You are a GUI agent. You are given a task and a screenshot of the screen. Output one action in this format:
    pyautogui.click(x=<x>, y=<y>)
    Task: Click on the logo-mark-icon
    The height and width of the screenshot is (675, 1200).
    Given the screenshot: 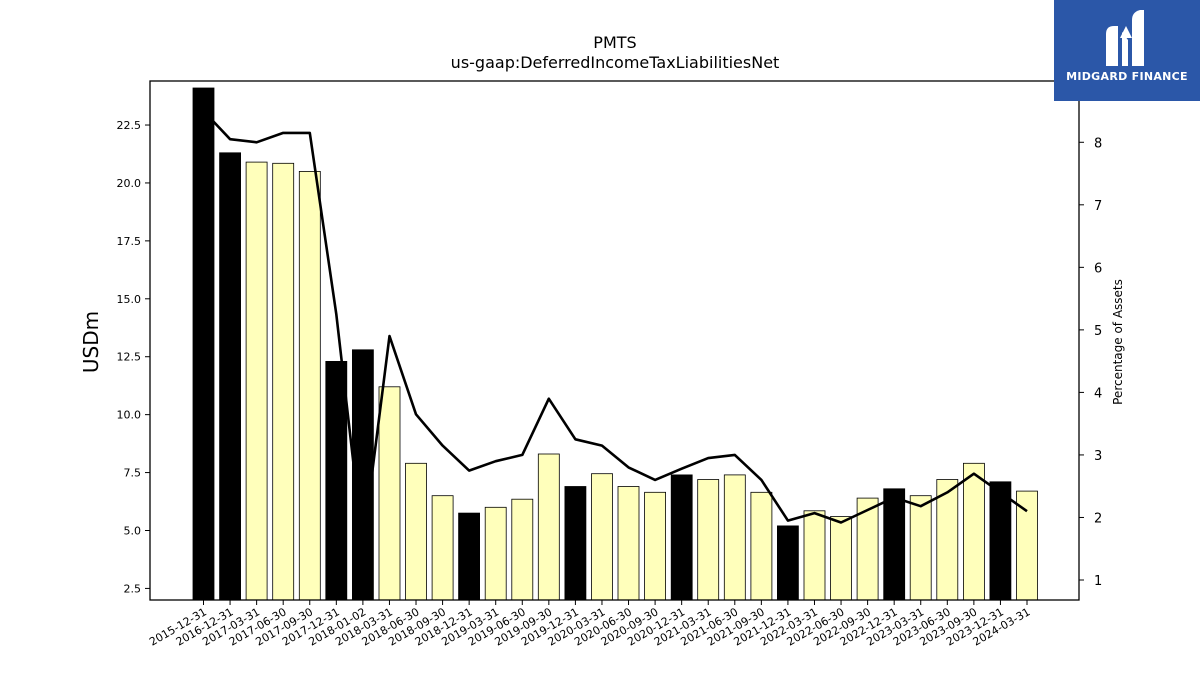 What is the action you would take?
    pyautogui.click(x=1125, y=38)
    